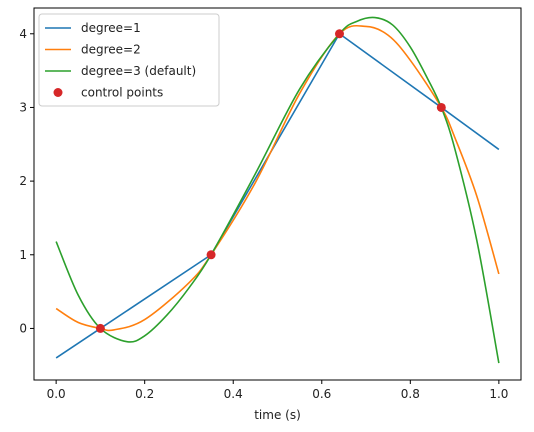 Image resolution: width=534 pixels, height=432 pixels. Describe the element at coordinates (23, 34) in the screenshot. I see `y-tick-label: 4` at that location.